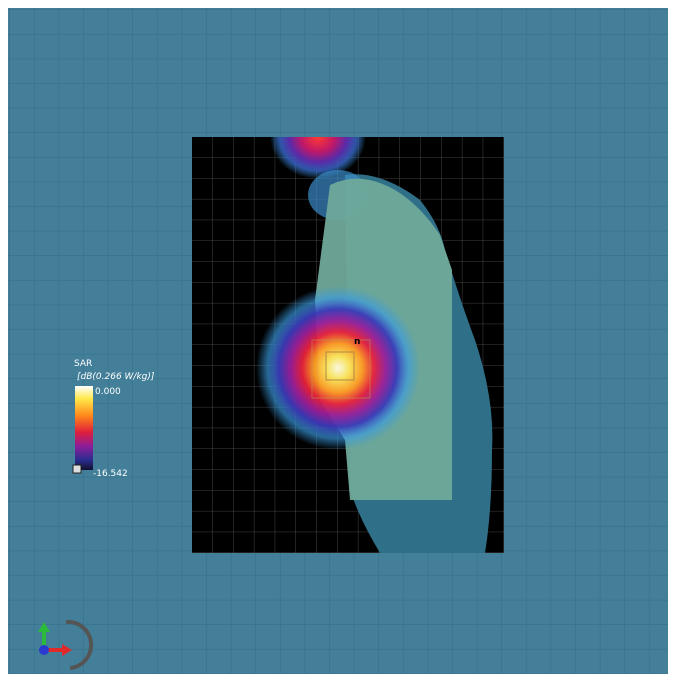 The height and width of the screenshot is (681, 675). What do you see at coordinates (83, 364) in the screenshot?
I see `legend-title: SAR` at bounding box center [83, 364].